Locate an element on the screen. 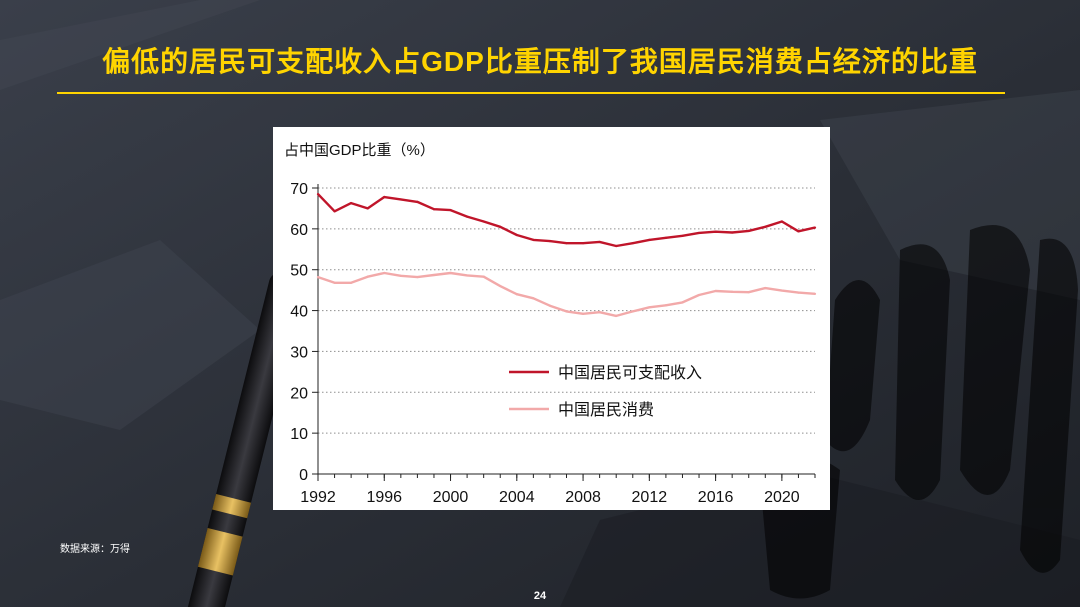 This screenshot has height=607, width=1080. y-tick-label: 10 is located at coordinates (299, 434).